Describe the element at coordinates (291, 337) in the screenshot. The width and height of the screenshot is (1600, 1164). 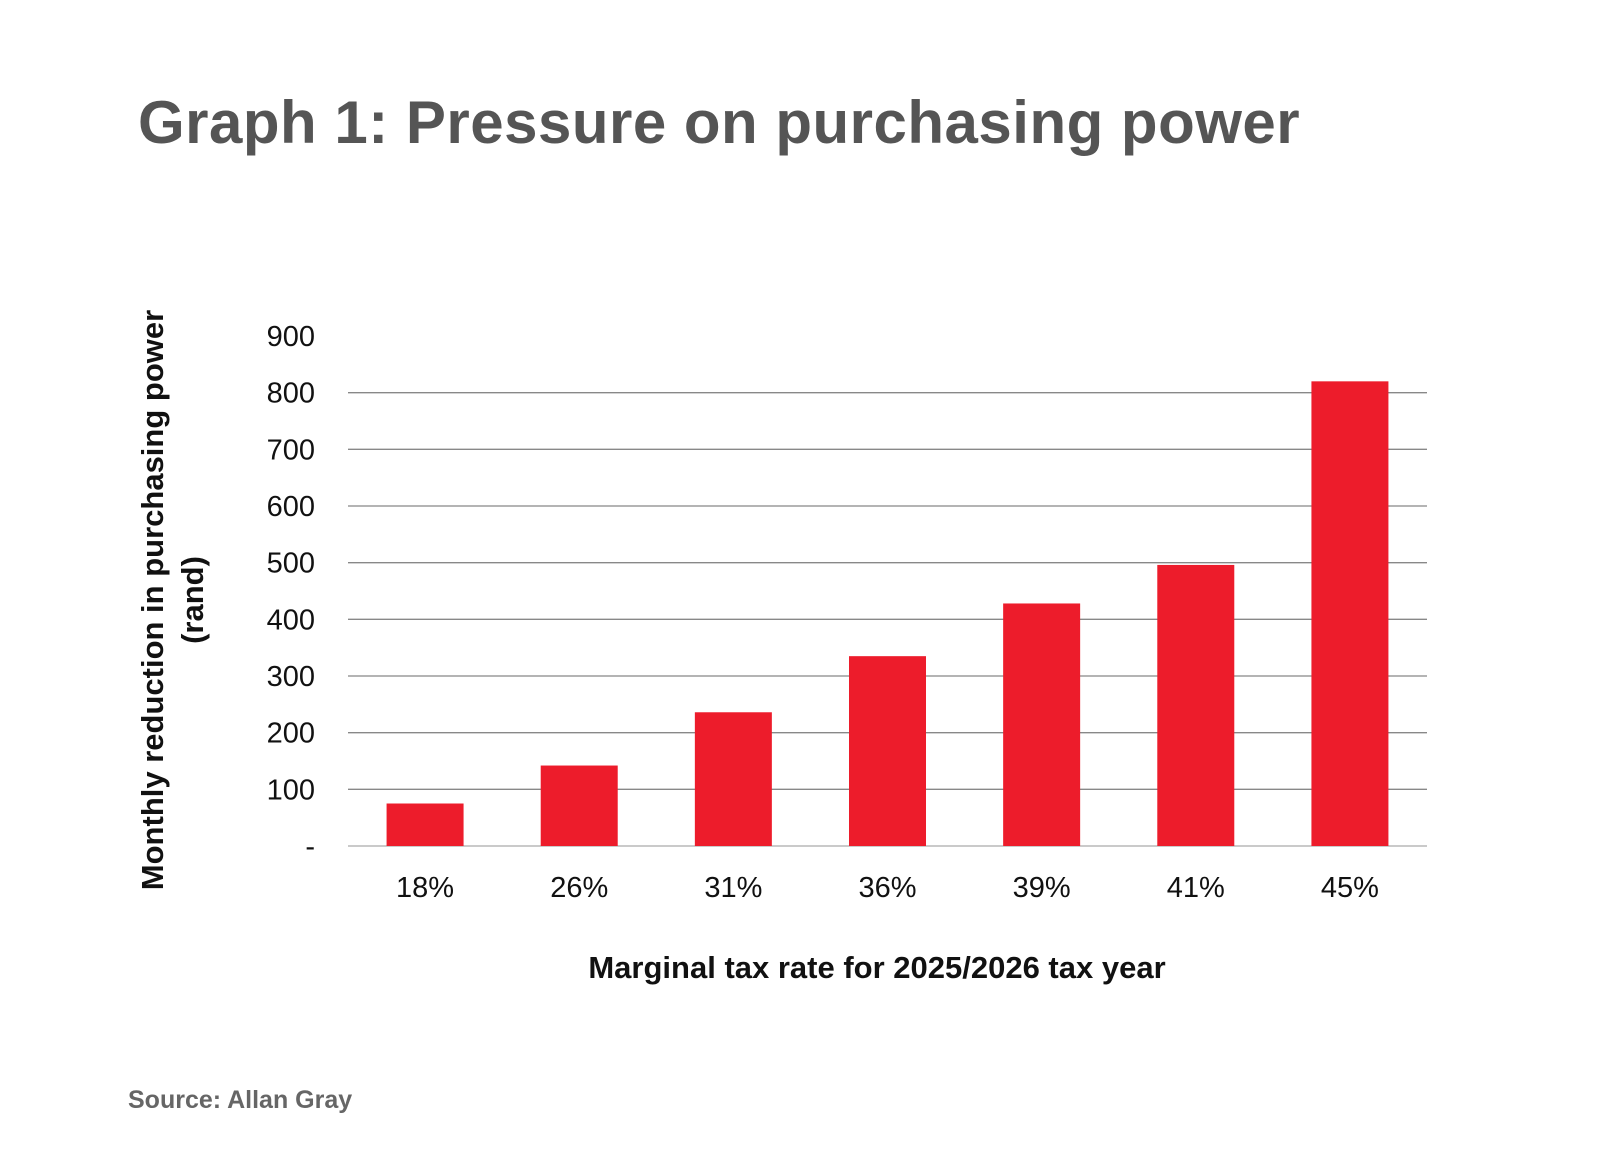
I see `y-tick-label: 900` at that location.